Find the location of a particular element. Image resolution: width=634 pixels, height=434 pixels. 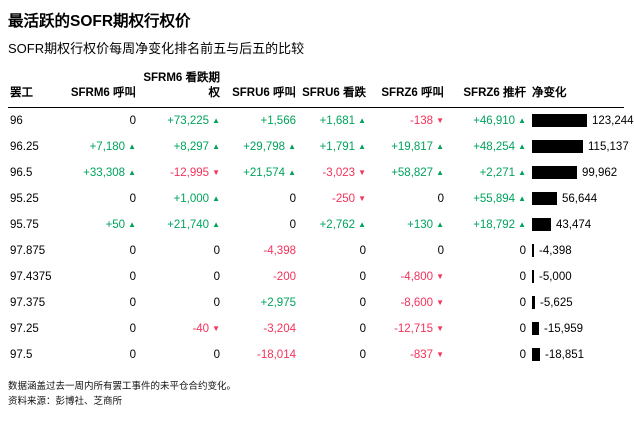

change-cell: +1,000 ▲ is located at coordinates (196, 198).